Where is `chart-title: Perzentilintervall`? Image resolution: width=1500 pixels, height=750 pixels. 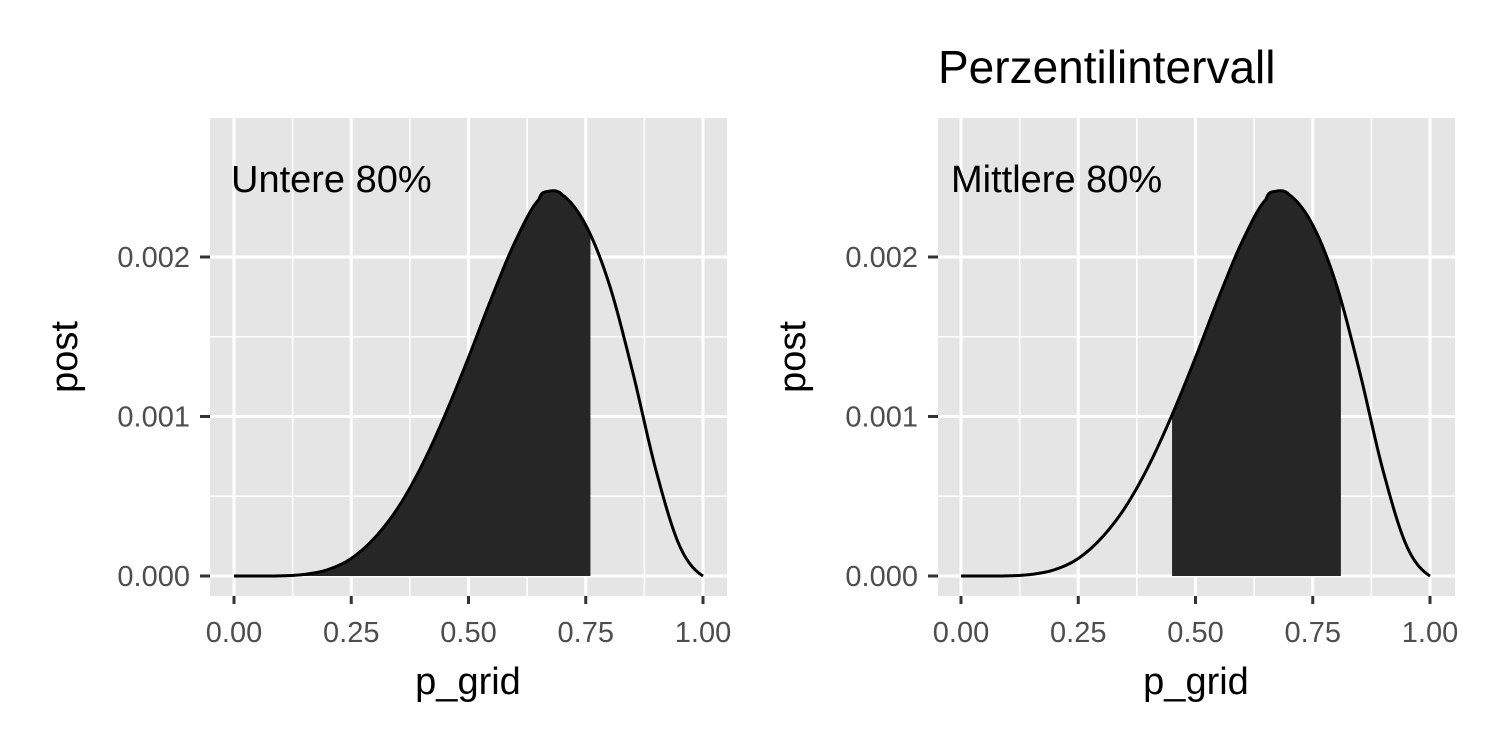 chart-title: Perzentilintervall is located at coordinates (1106, 67).